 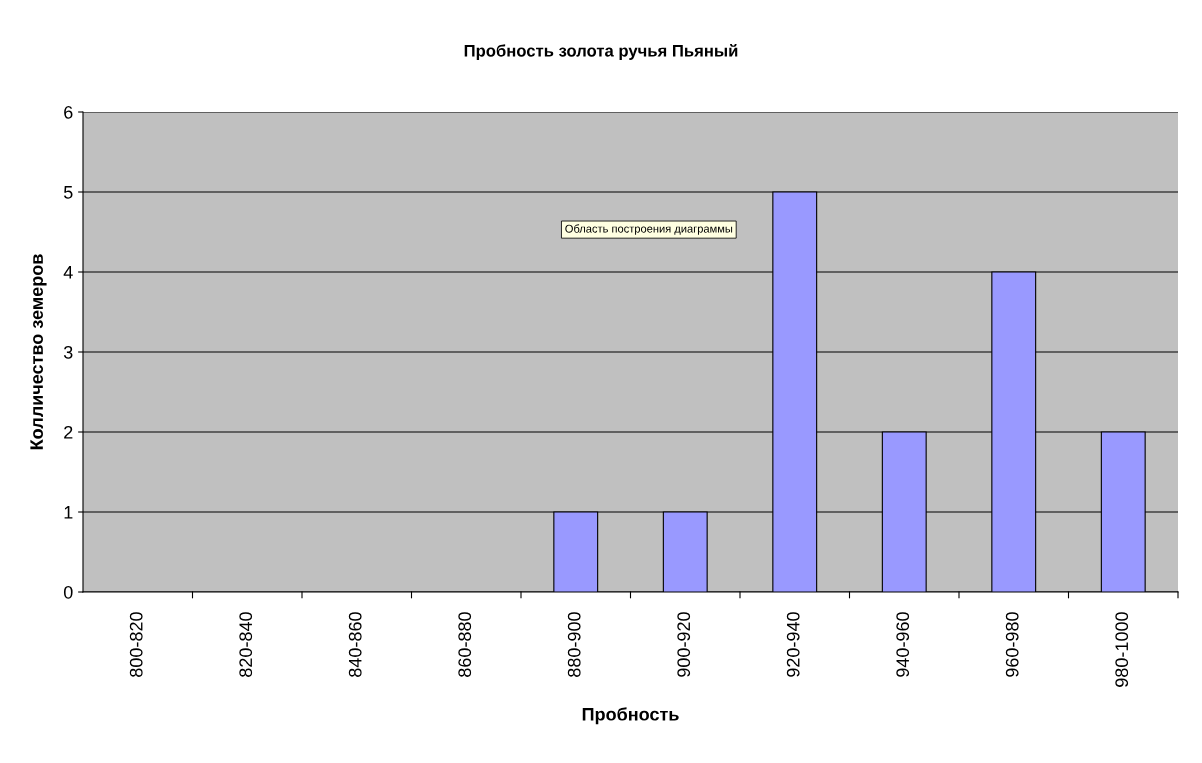 I want to click on y-tick-label: 3, so click(x=68, y=352).